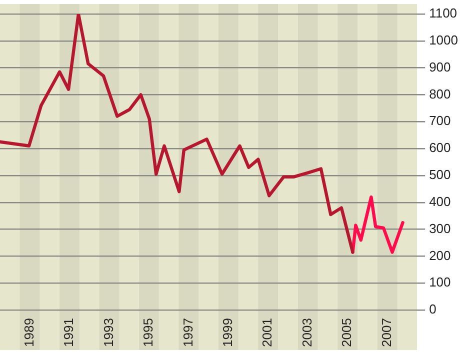 The height and width of the screenshot is (357, 468). Describe the element at coordinates (68, 332) in the screenshot. I see `x-tick-label: 1991` at that location.